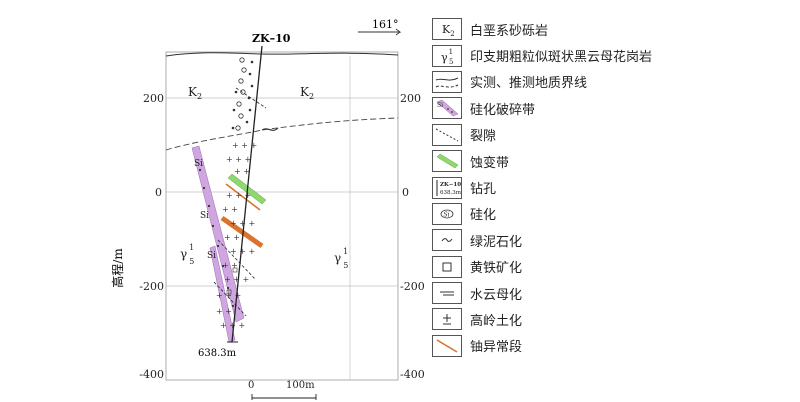 The image size is (800, 402). Describe the element at coordinates (447, 81) in the screenshot. I see `boundary-lines-icon` at that location.